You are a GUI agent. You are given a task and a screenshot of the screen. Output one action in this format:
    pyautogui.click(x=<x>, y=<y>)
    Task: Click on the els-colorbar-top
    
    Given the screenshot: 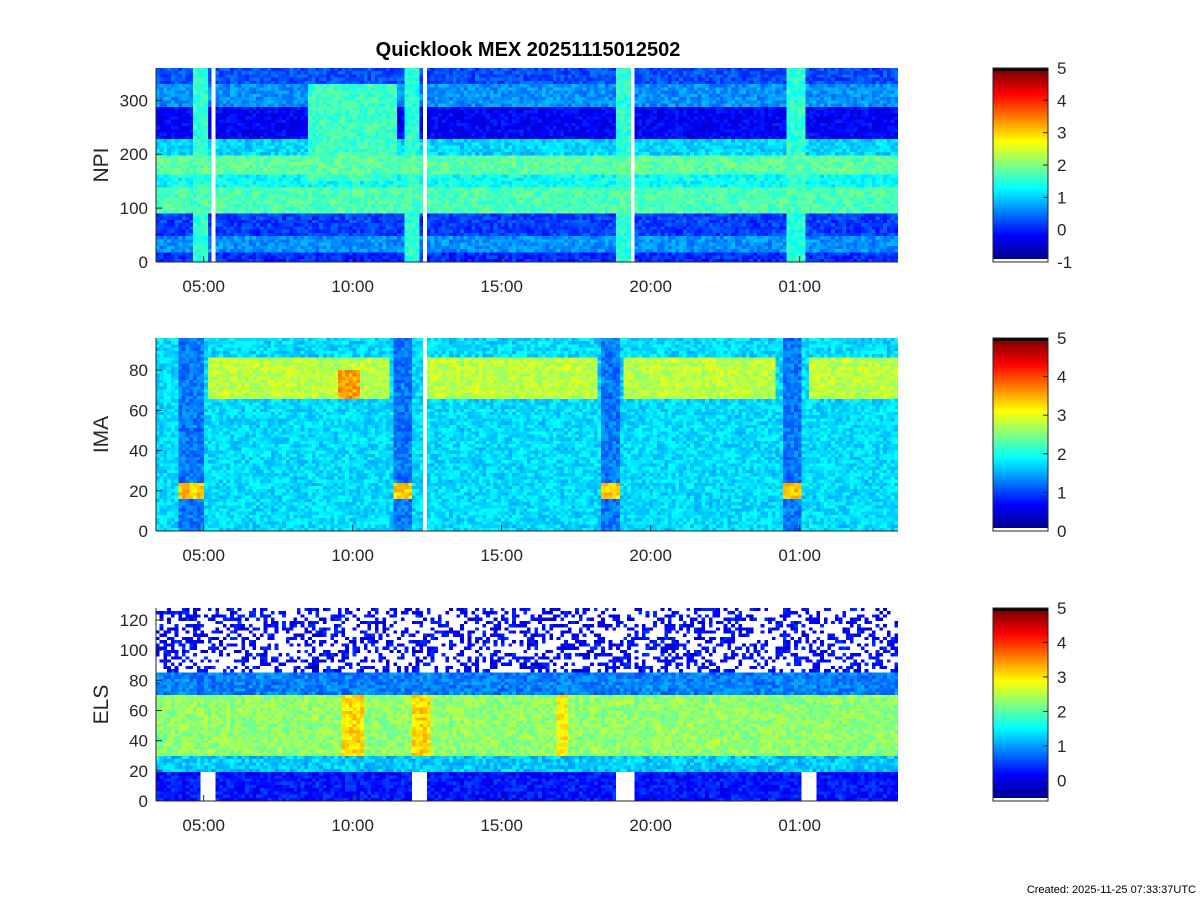 What is the action you would take?
    pyautogui.click(x=1020, y=609)
    